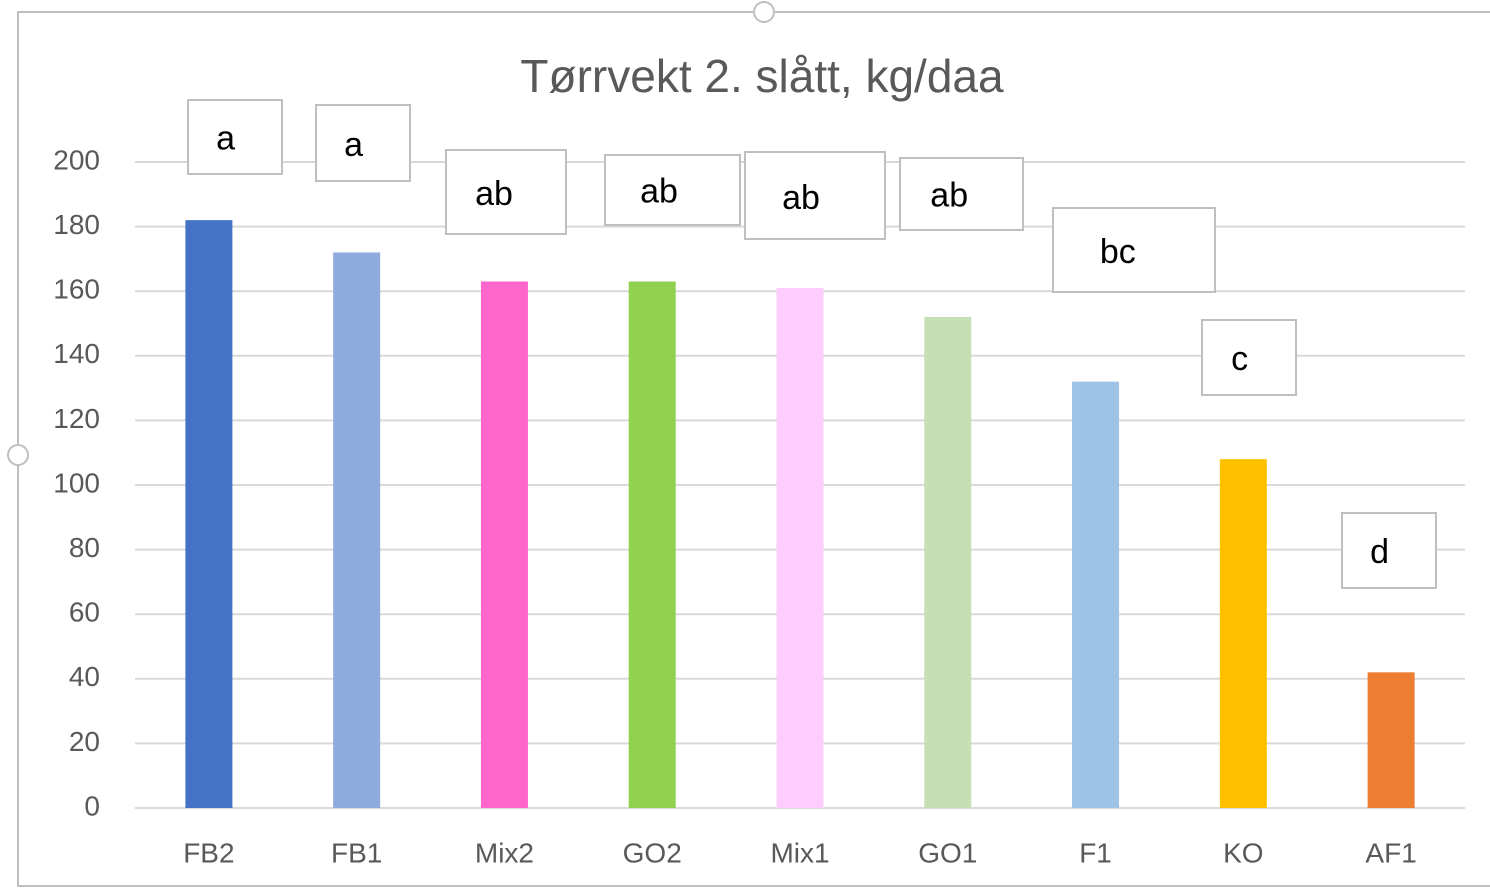 The height and width of the screenshot is (894, 1490). What do you see at coordinates (208, 852) in the screenshot?
I see `x-tick-label: FB2` at bounding box center [208, 852].